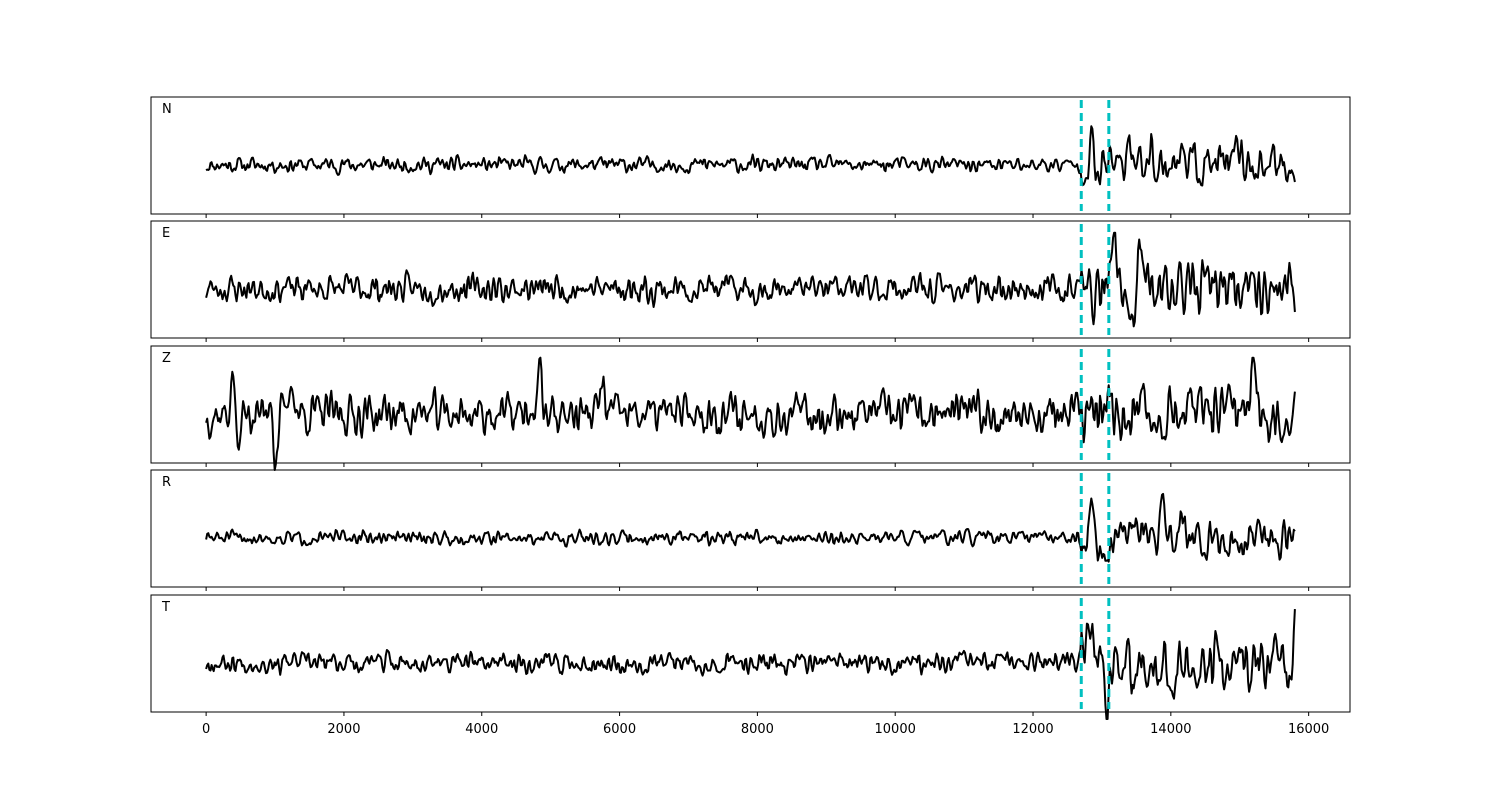 This screenshot has height=800, width=1500. I want to click on panel-label: Z, so click(166, 358).